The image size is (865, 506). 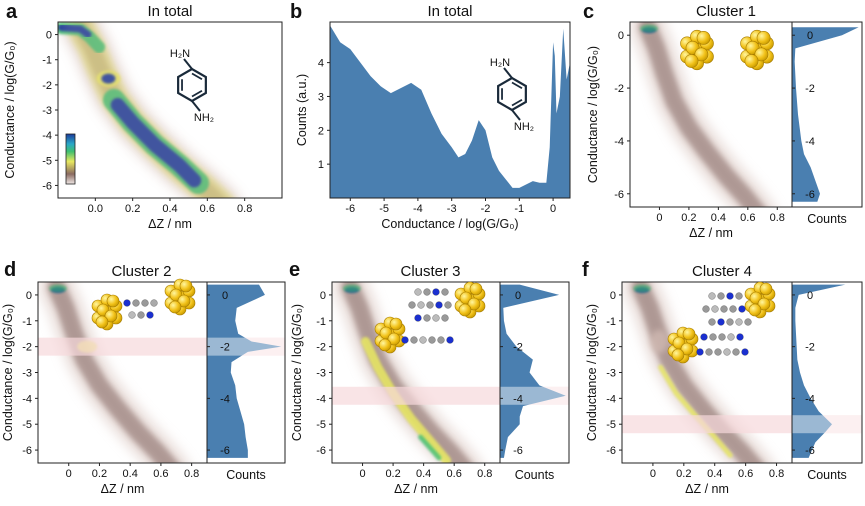 What do you see at coordinates (611, 451) in the screenshot?
I see `y-tick-label: -6` at bounding box center [611, 451].